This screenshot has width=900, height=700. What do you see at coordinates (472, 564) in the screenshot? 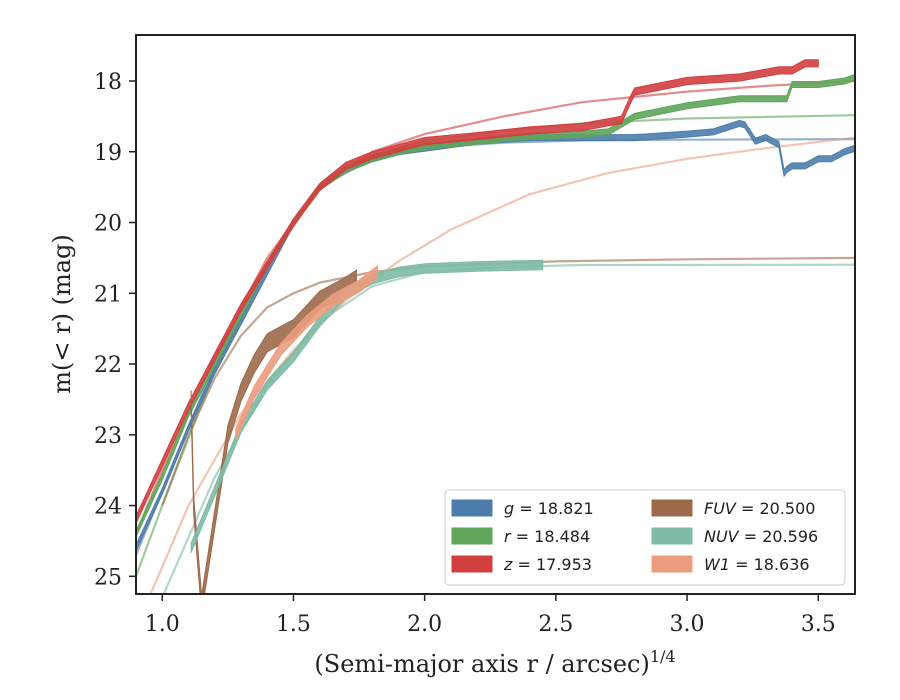
I see `legend-swatch-z` at bounding box center [472, 564].